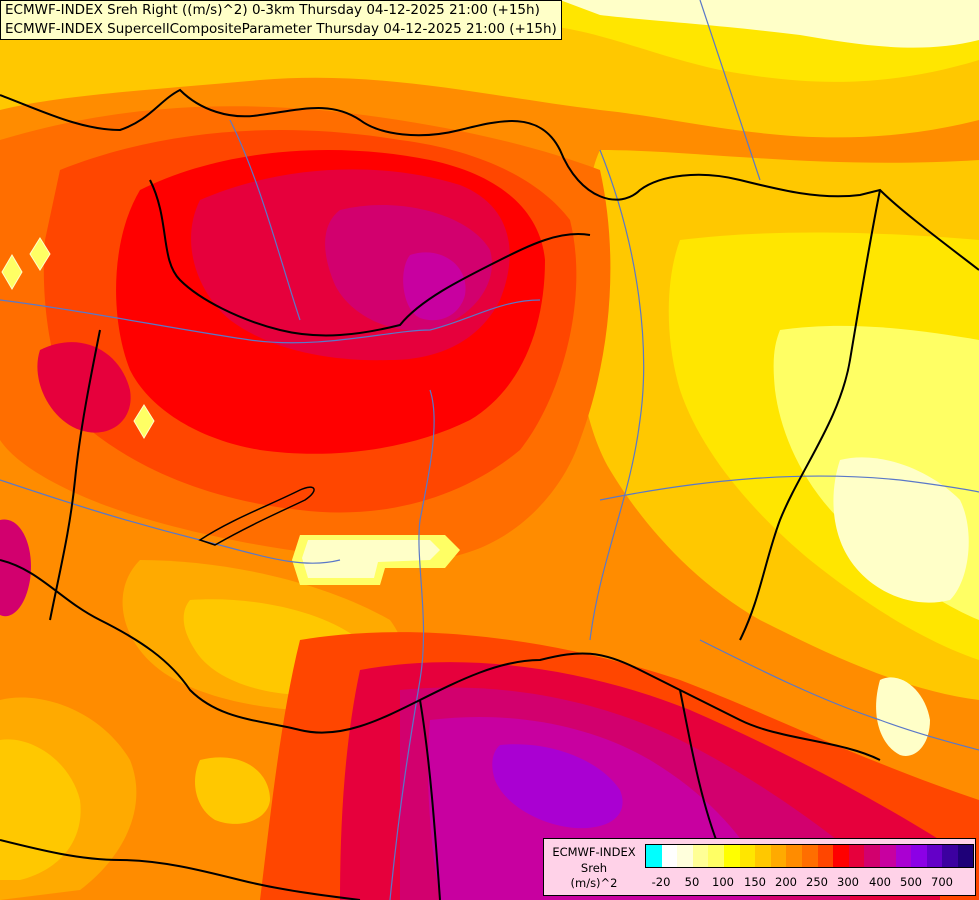  Describe the element at coordinates (594, 883) in the screenshot. I see `legend-title-line3: (m/s)^2` at that location.